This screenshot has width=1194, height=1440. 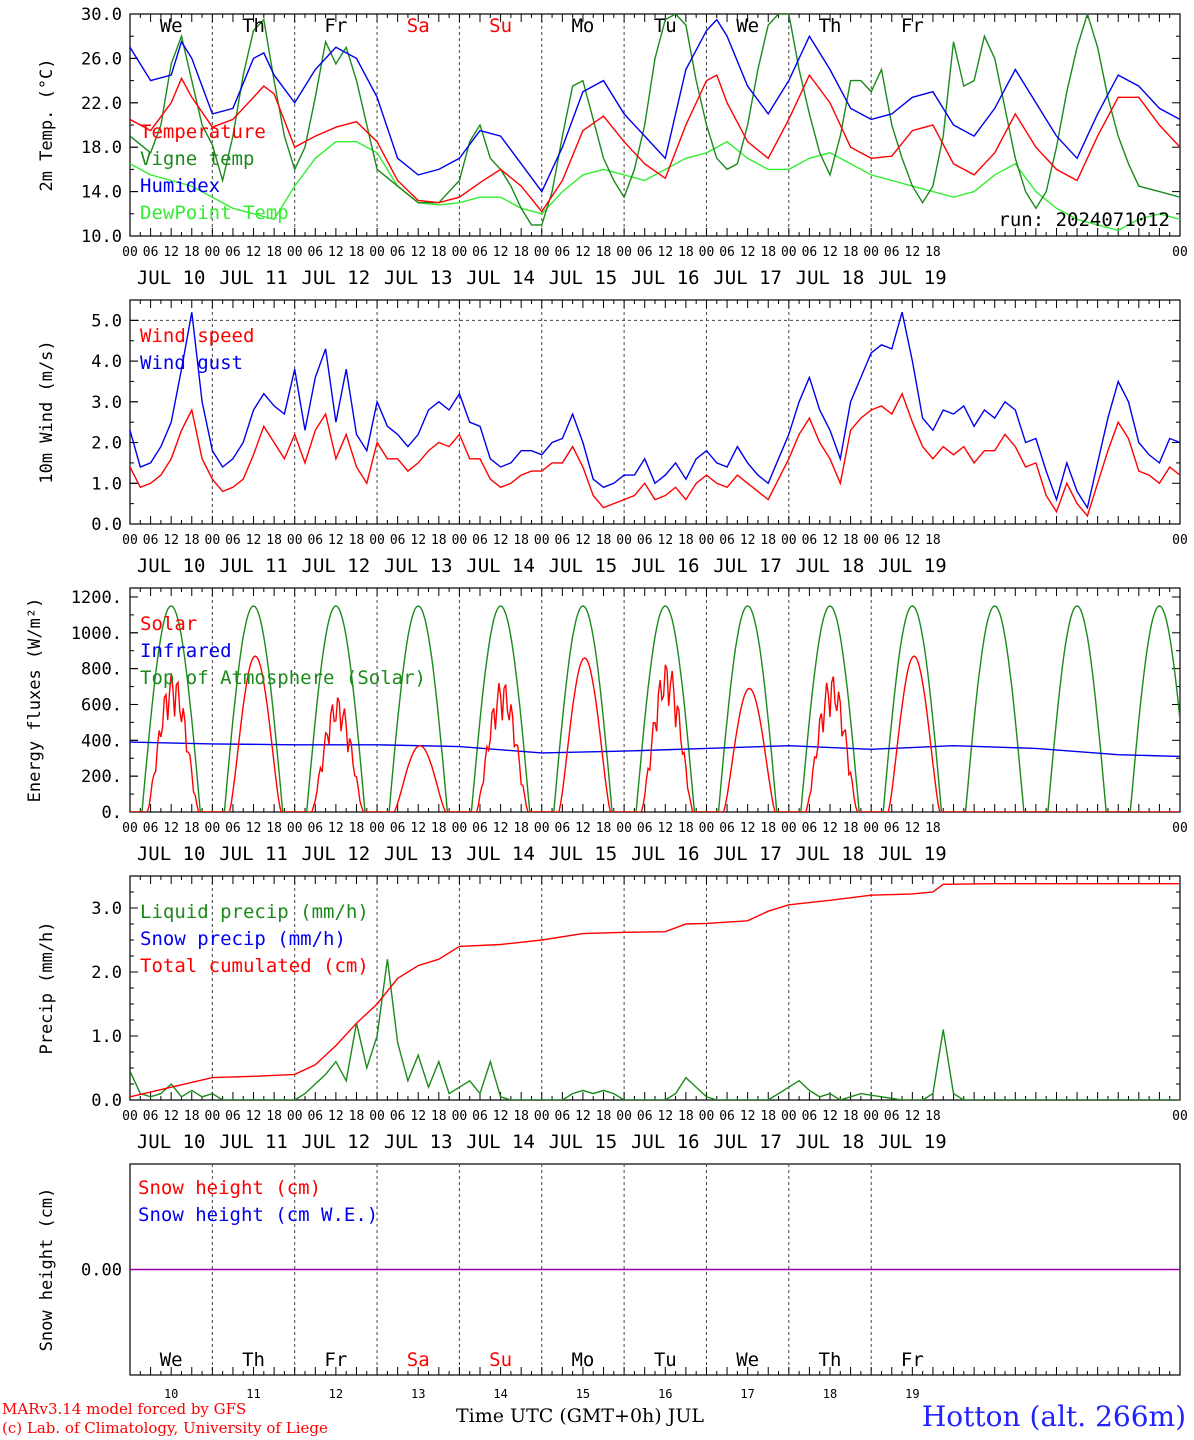 What do you see at coordinates (106, 909) in the screenshot?
I see `y-tick-label: 3.0` at bounding box center [106, 909].